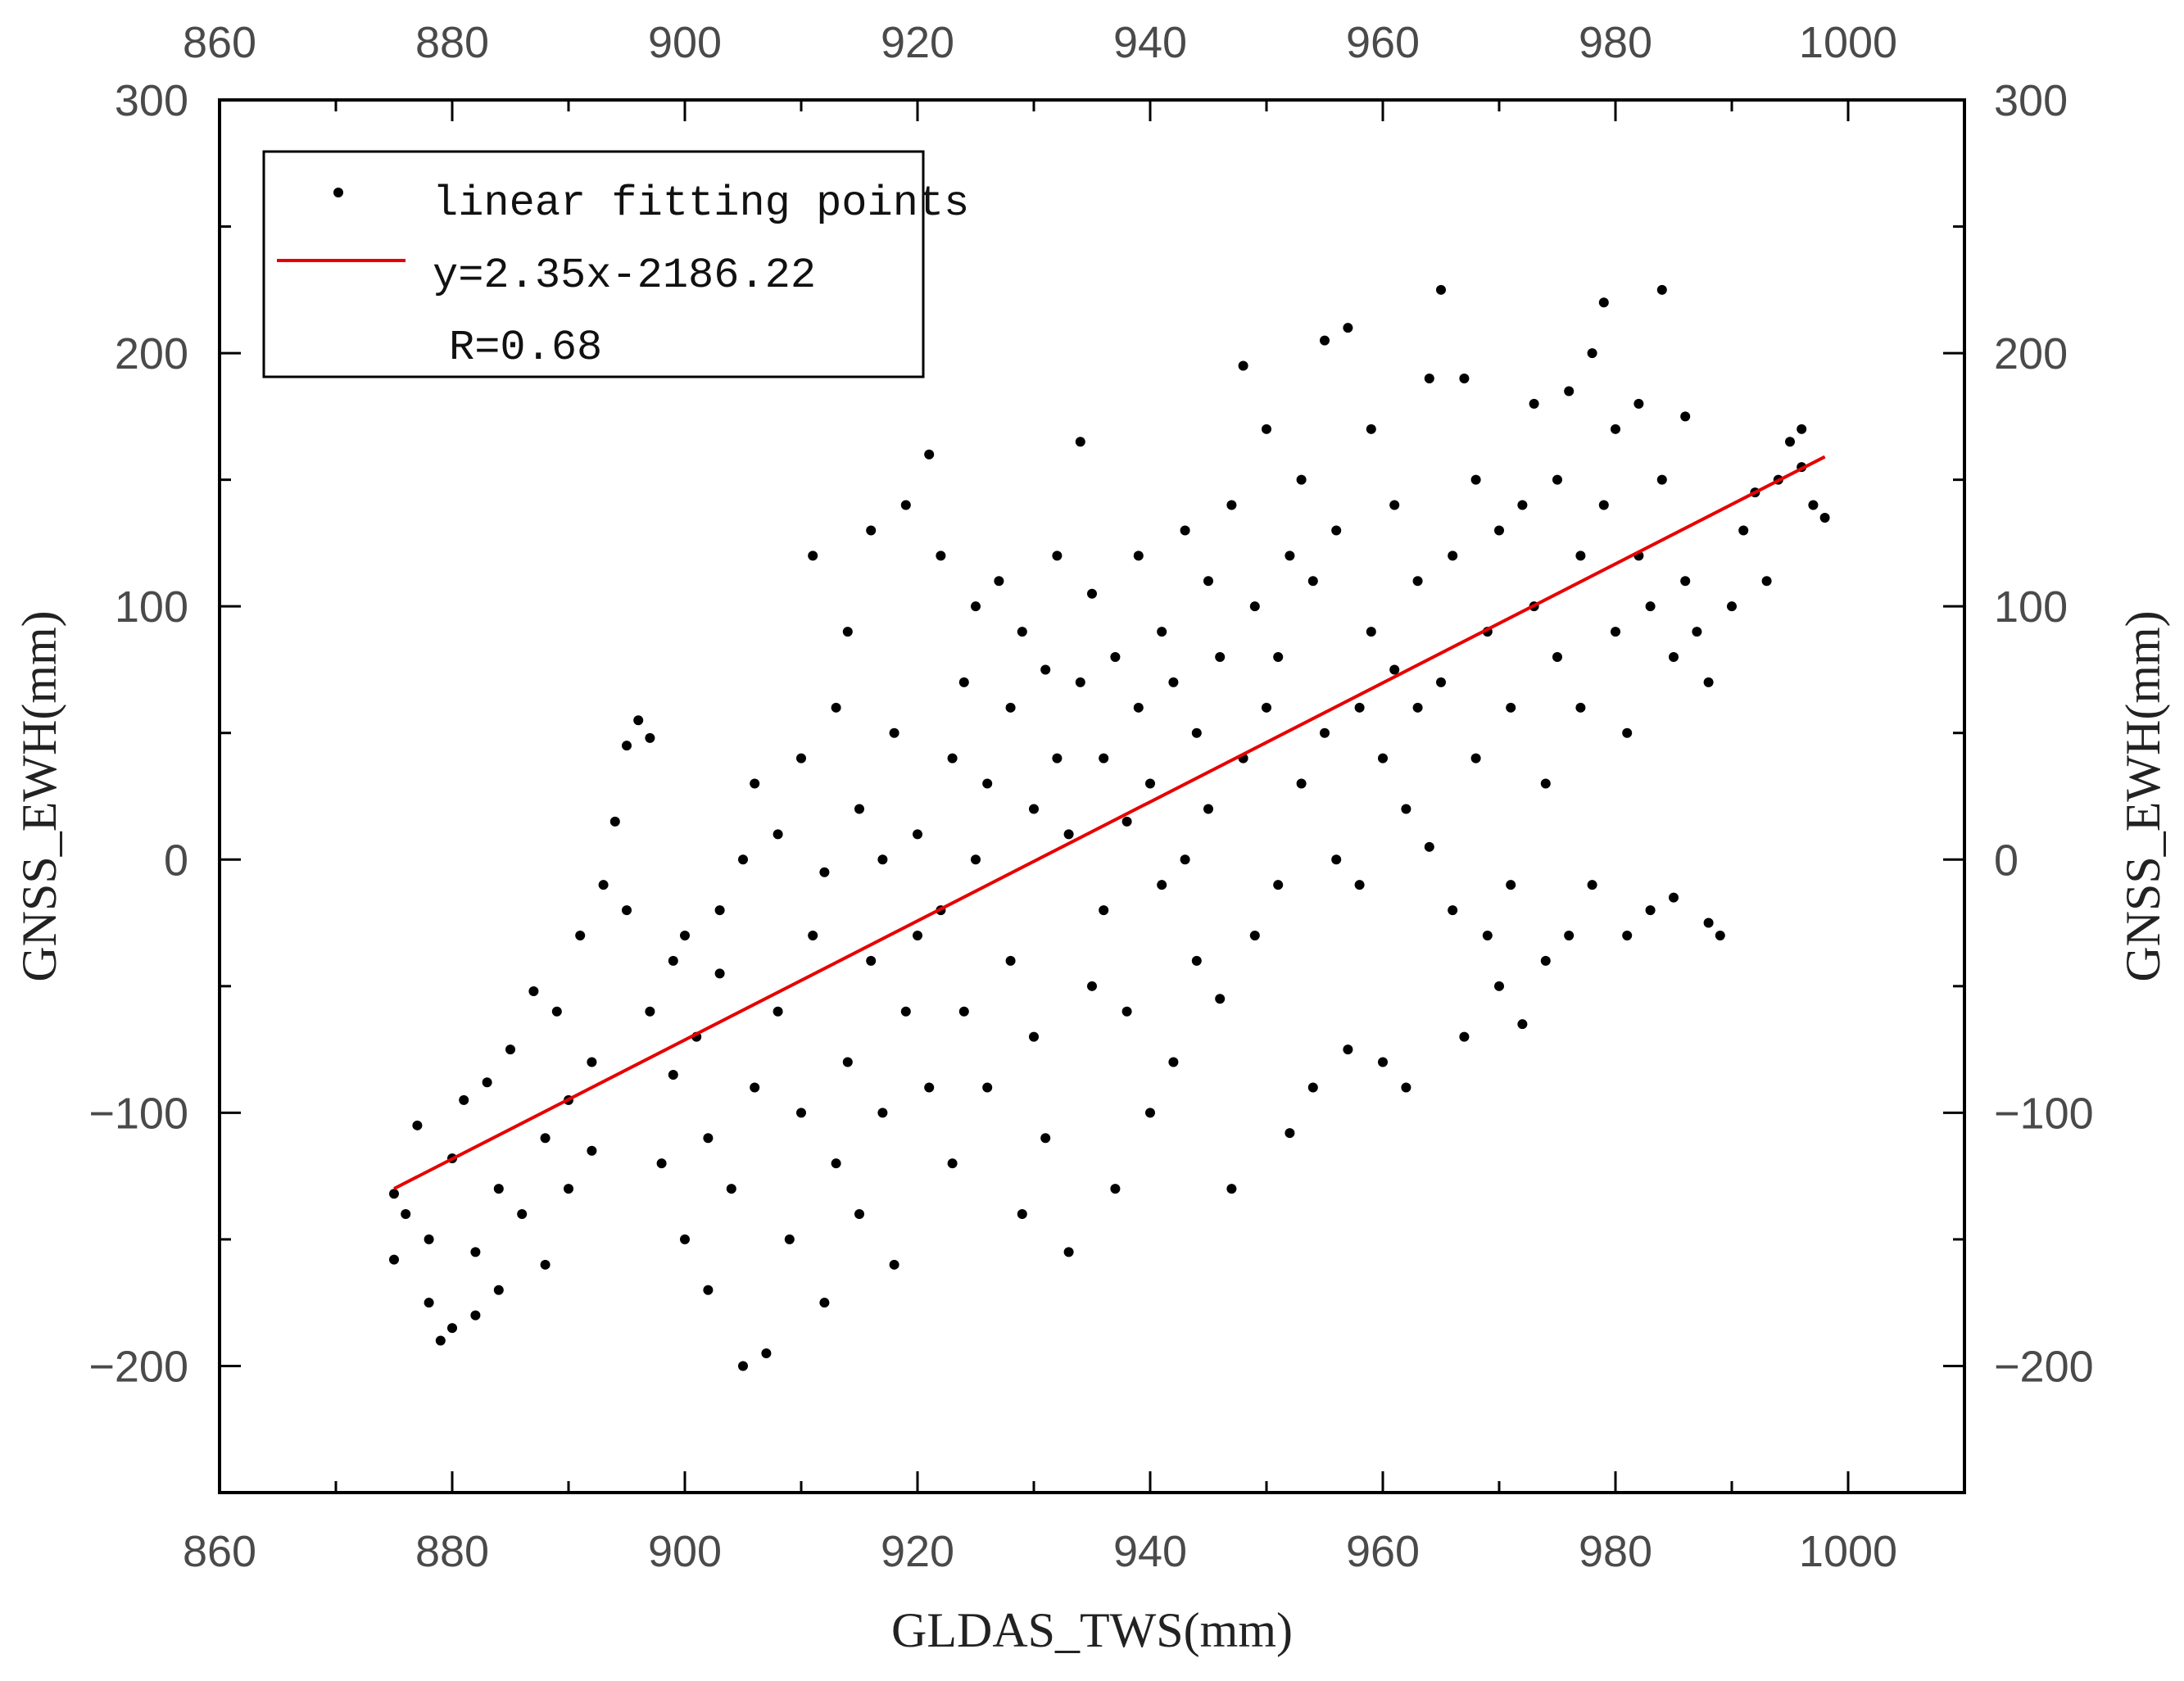 The image size is (2184, 1681). I want to click on y-axis-tick-labels-right: 300 200 100 0 −100 −200, so click(2044, 733).